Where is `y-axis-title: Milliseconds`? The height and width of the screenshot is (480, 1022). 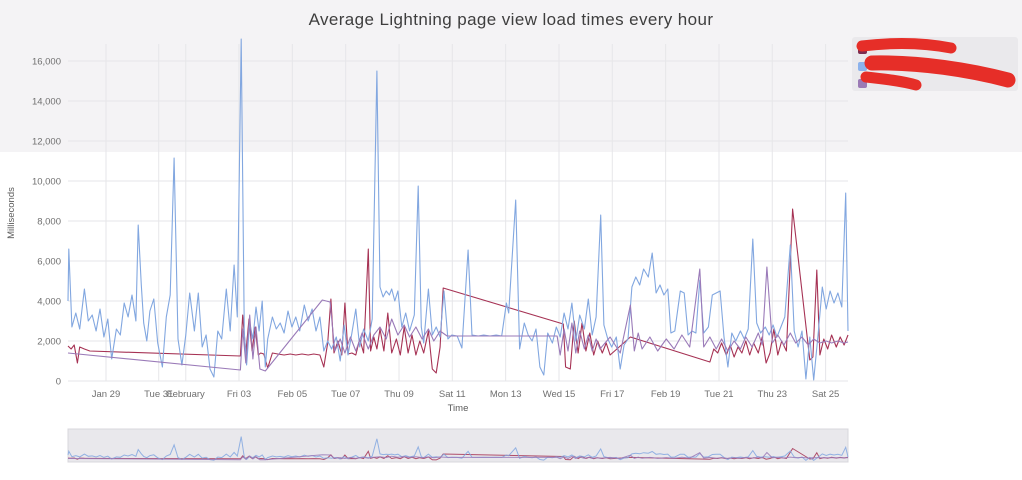 y-axis-title: Milliseconds is located at coordinates (11, 213).